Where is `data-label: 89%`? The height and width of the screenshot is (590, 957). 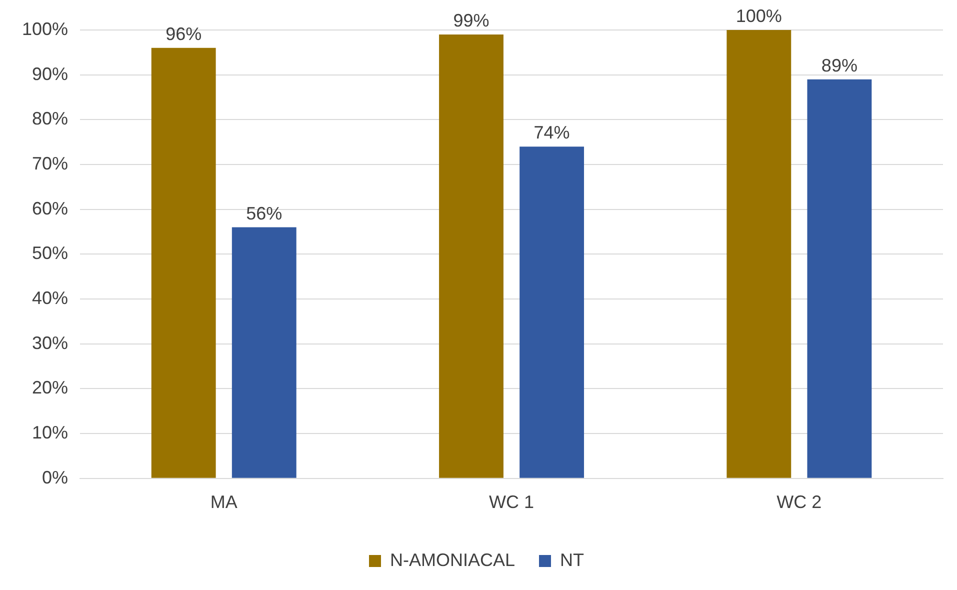 data-label: 89% is located at coordinates (839, 65).